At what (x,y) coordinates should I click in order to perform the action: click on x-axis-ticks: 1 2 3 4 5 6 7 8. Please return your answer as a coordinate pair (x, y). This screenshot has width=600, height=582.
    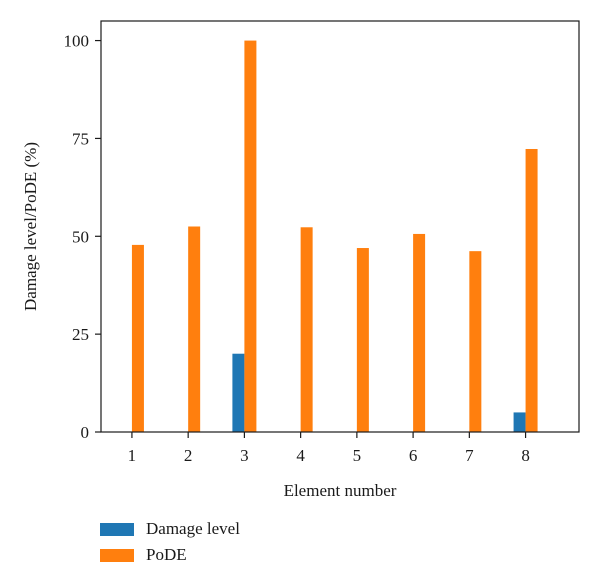
    Looking at the image, I should click on (329, 448).